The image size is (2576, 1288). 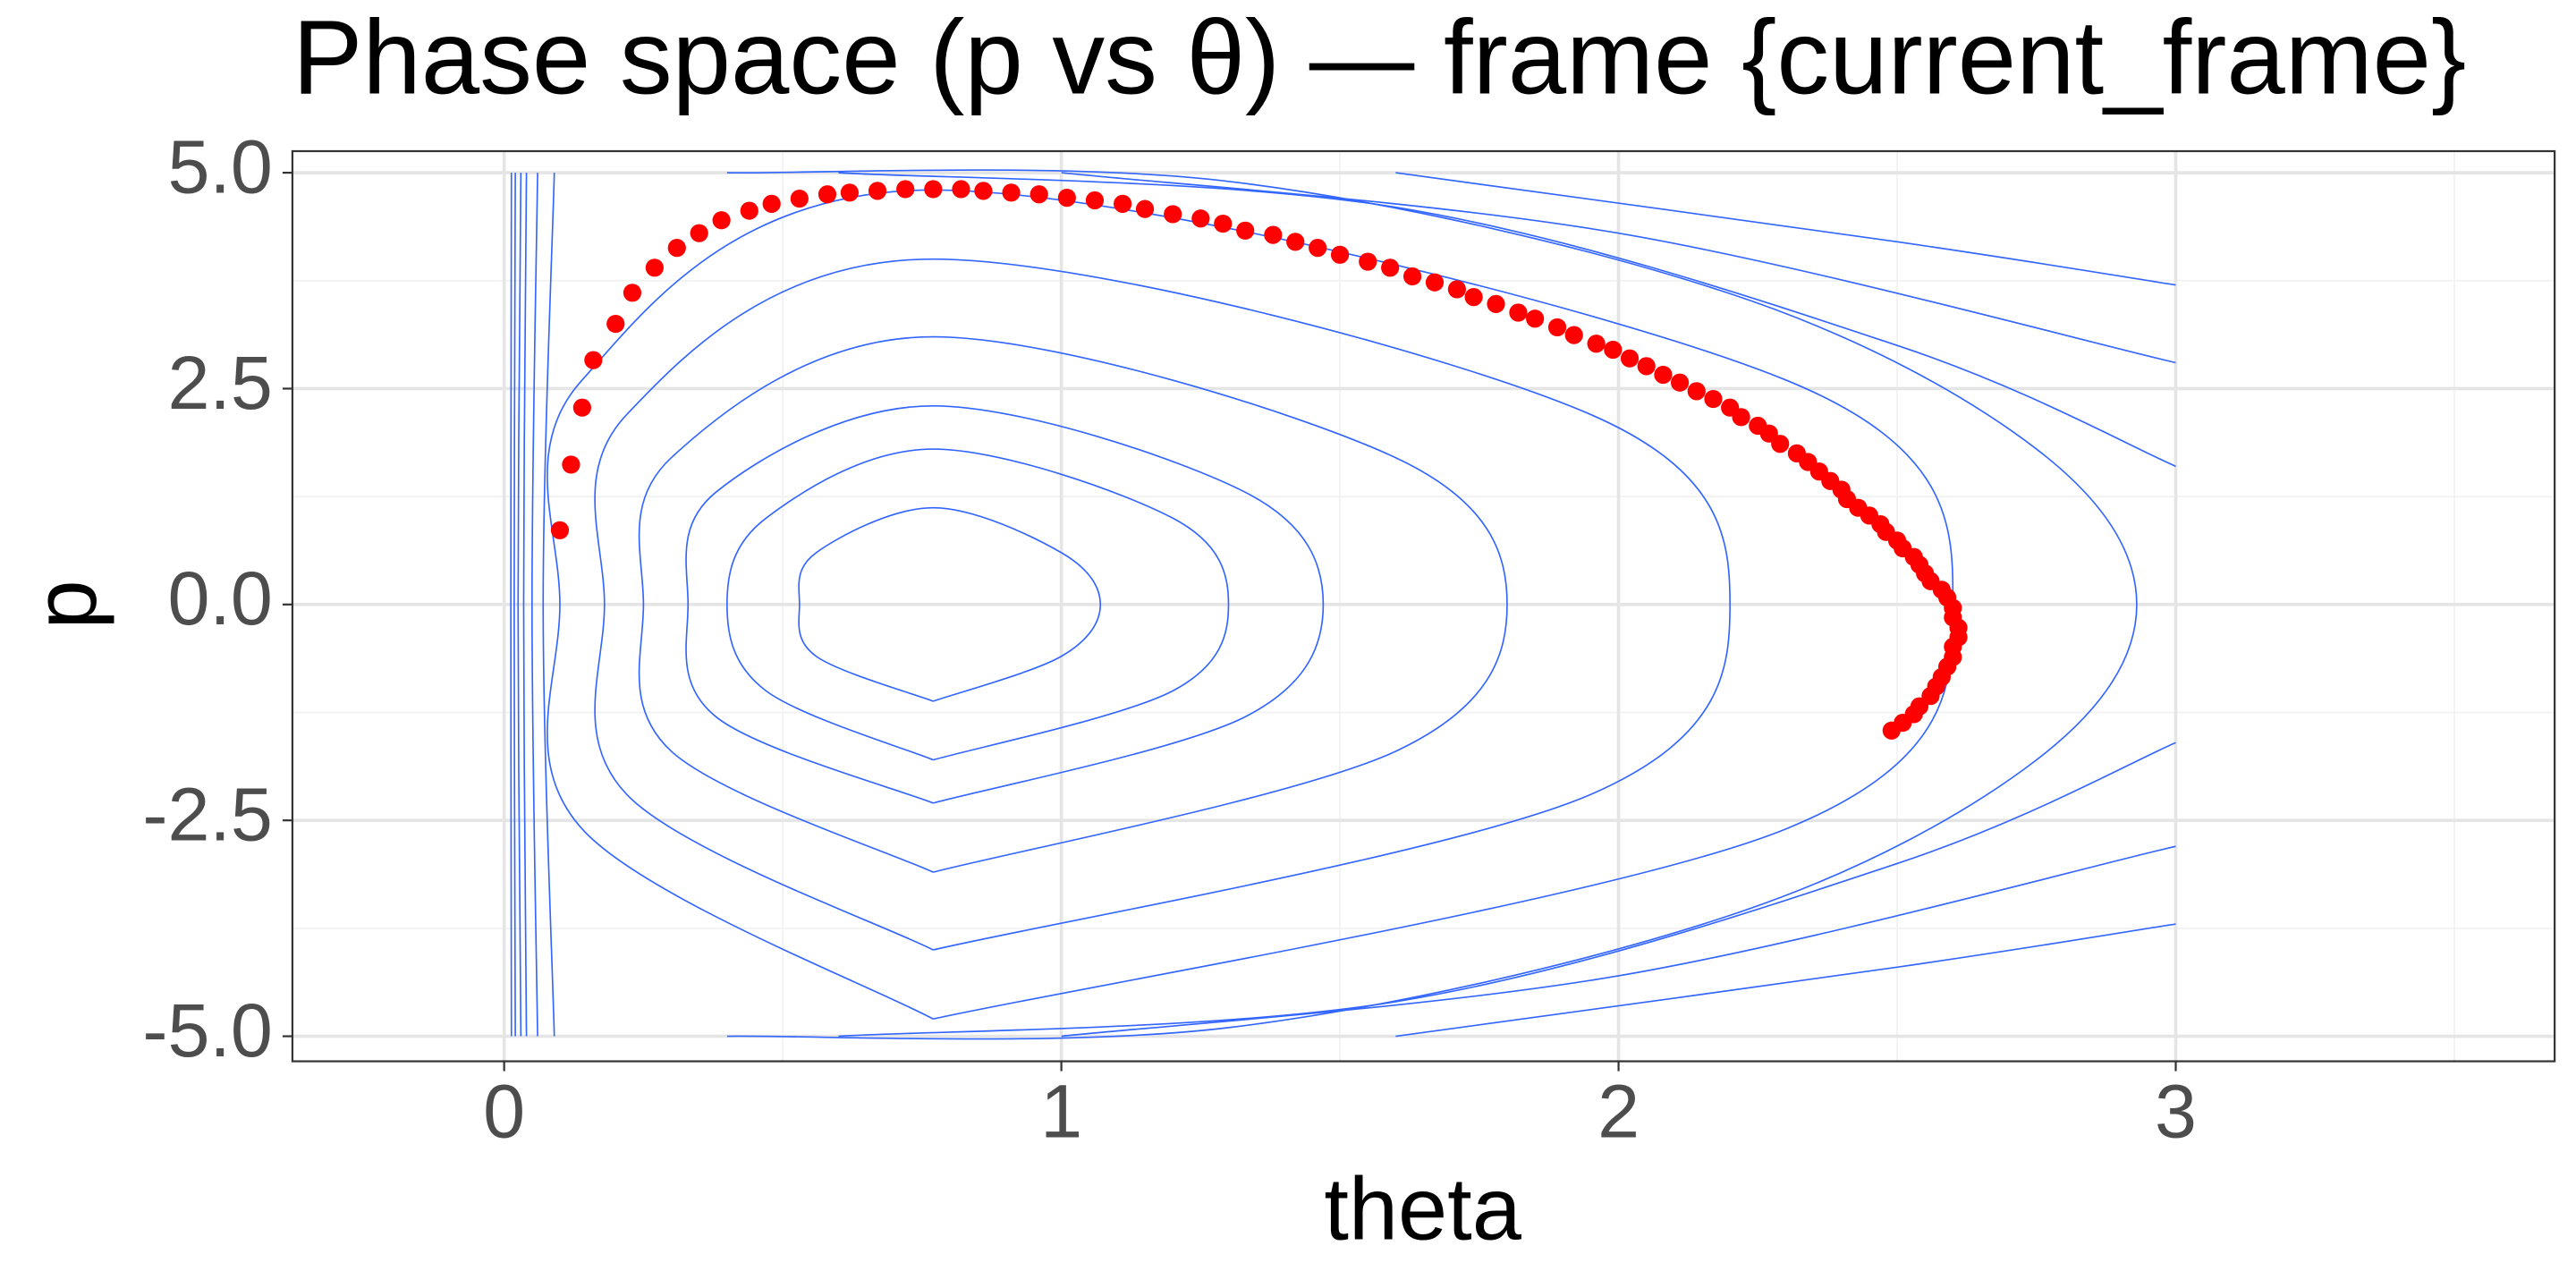 I want to click on x-tick-label: 3, so click(x=2176, y=1111).